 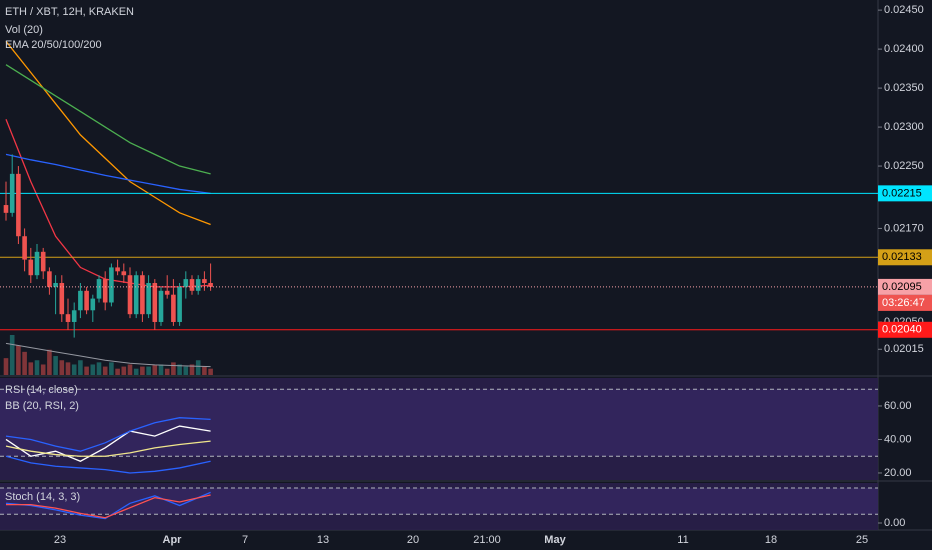 I want to click on y-tick-label: 0.02250, so click(x=904, y=166).